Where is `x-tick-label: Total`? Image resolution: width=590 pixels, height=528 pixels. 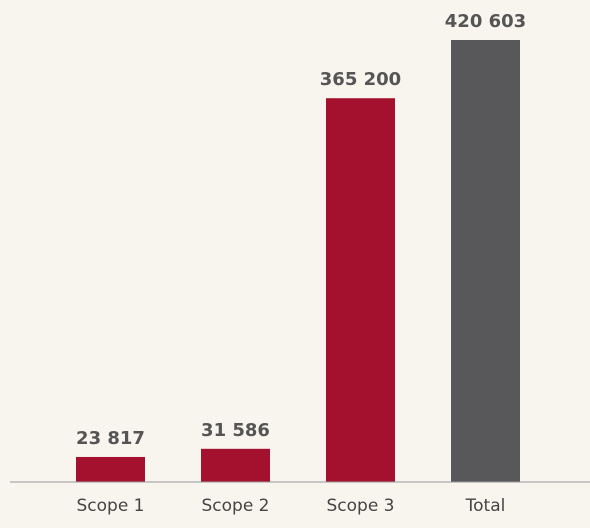
x-tick-label: Total is located at coordinates (485, 506).